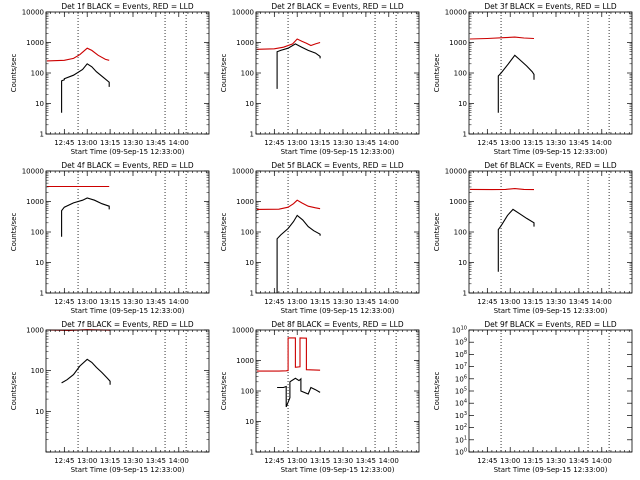 This screenshot has width=640, height=480. I want to click on y-tick-label: 10³, so click(461, 415).